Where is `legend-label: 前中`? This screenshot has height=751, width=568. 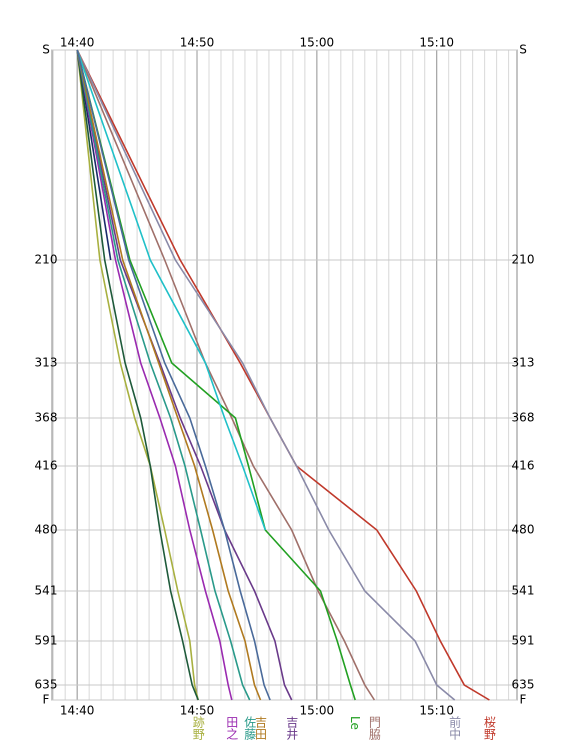 legend-label: 前中 is located at coordinates (455, 727).